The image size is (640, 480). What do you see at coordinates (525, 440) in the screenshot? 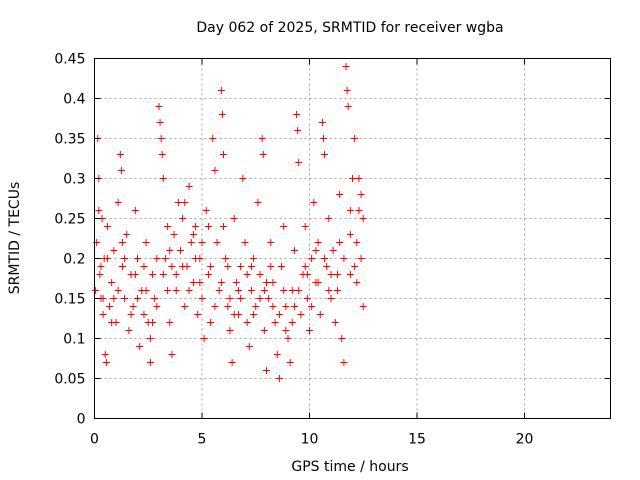
I see `x-tick-label: 20` at bounding box center [525, 440].